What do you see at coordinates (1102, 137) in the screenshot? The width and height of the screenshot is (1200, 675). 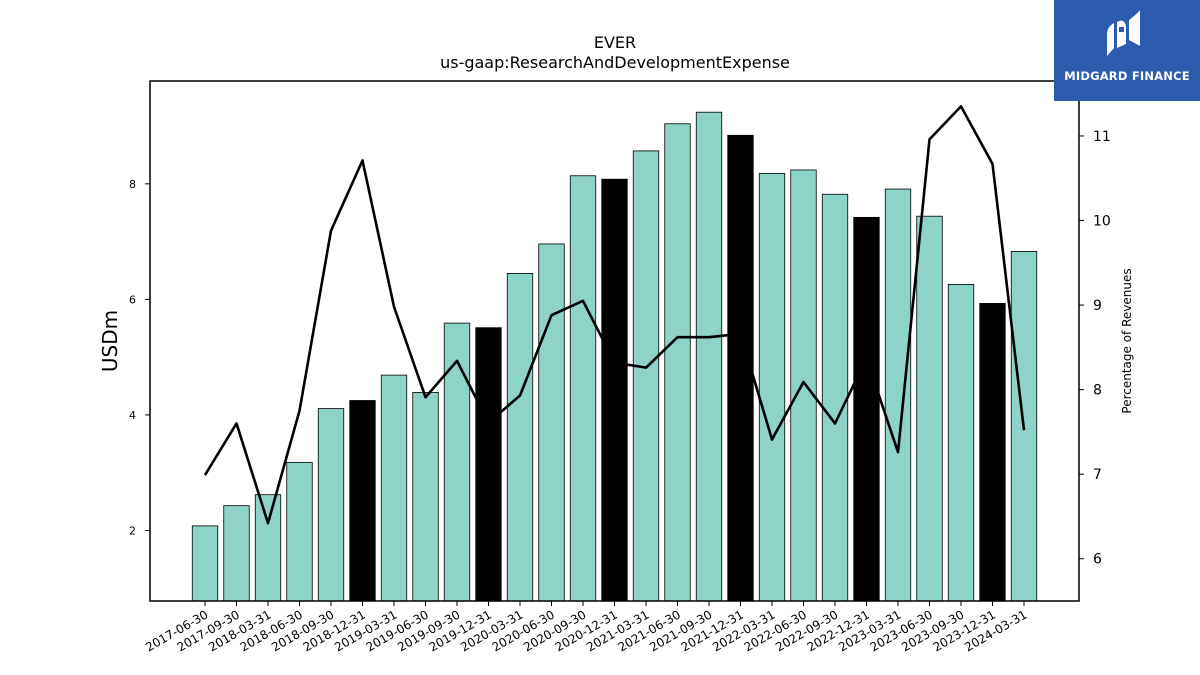 I see `right-tick-label: 11` at bounding box center [1102, 137].